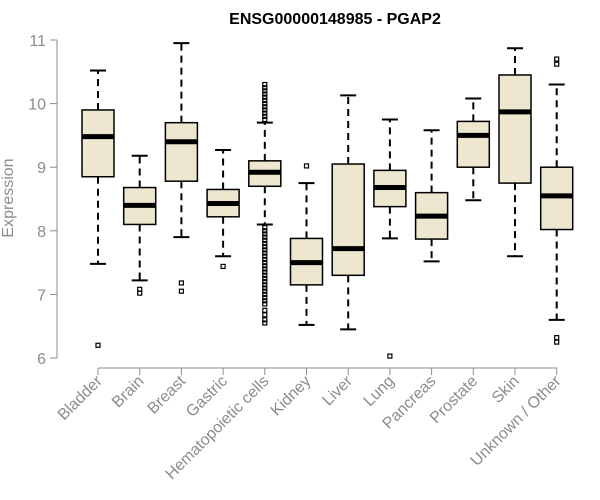 The image size is (600, 500). I want to click on y-tick-label: 7, so click(41, 295).